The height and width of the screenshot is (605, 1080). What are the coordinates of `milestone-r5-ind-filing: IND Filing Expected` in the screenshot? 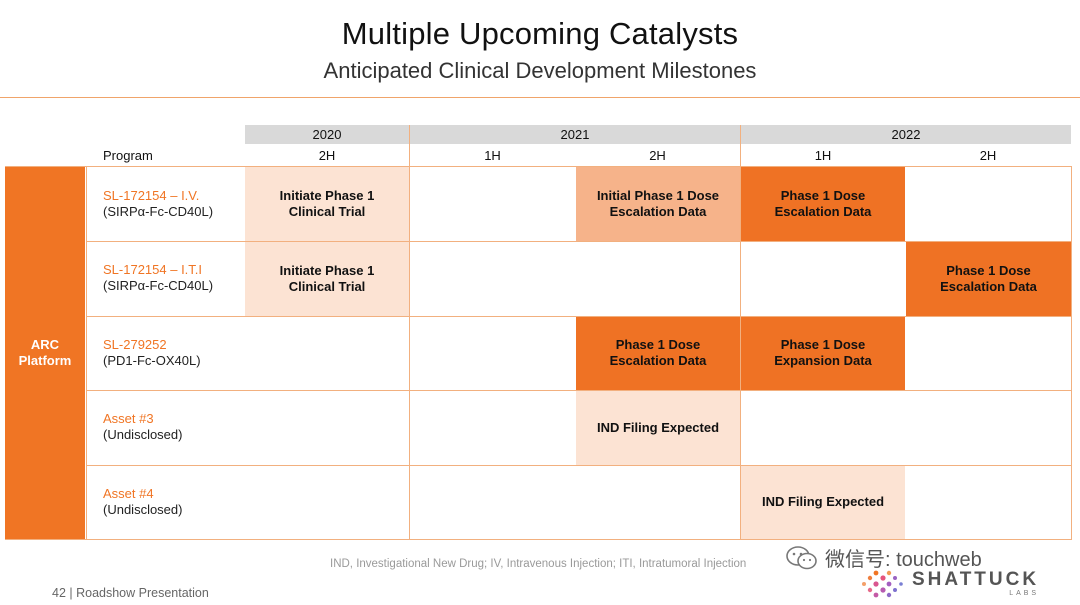 It's located at (823, 502).